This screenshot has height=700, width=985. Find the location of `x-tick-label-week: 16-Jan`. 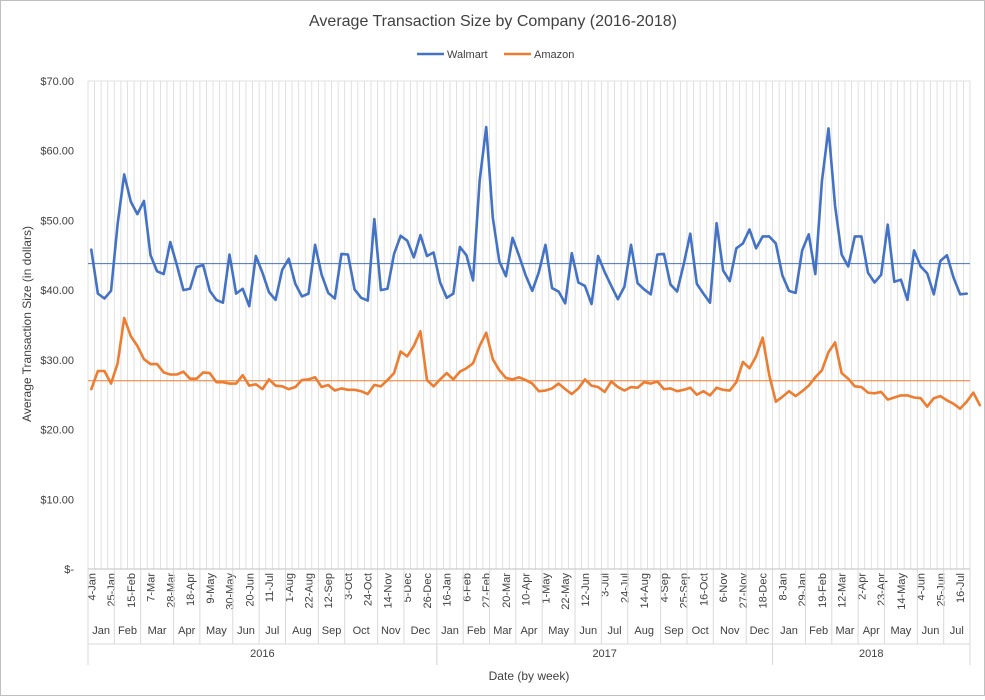

x-tick-label-week: 16-Jan is located at coordinates (448, 590).